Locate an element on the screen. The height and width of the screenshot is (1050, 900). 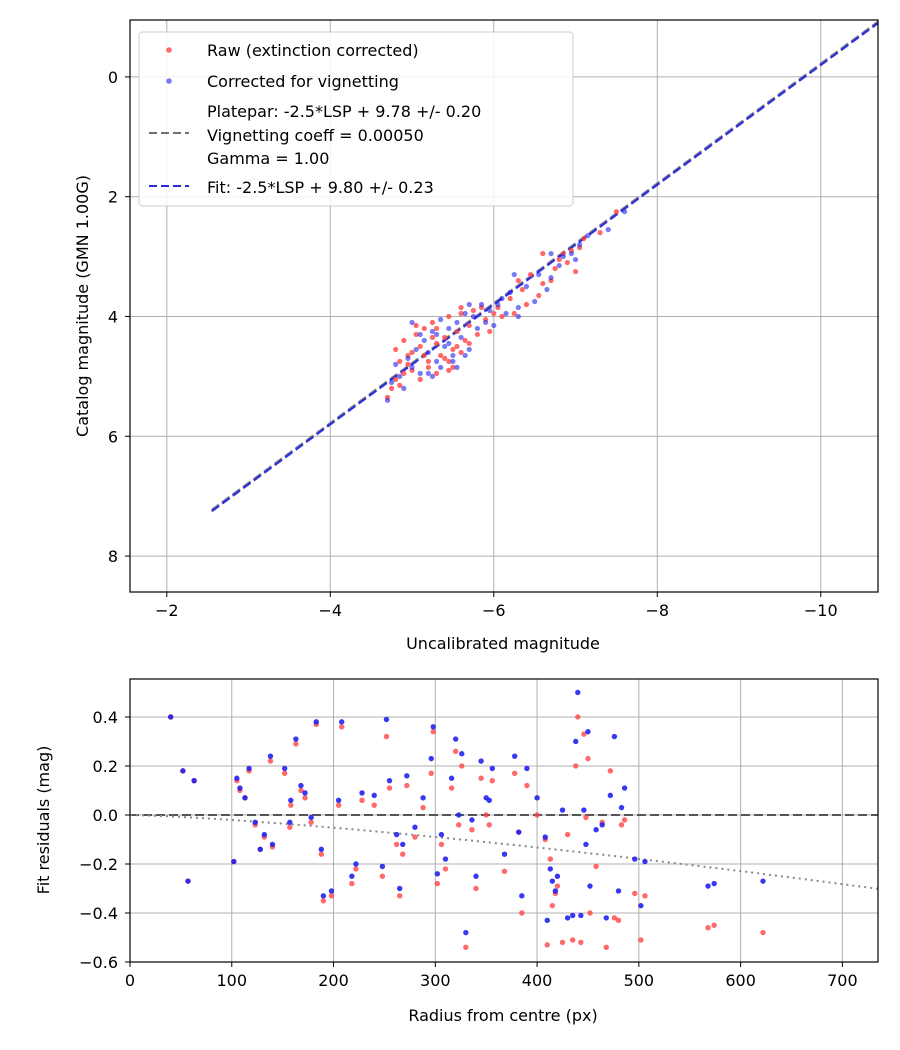
bottom-y-tick-label: −0.2 is located at coordinates (98, 864).